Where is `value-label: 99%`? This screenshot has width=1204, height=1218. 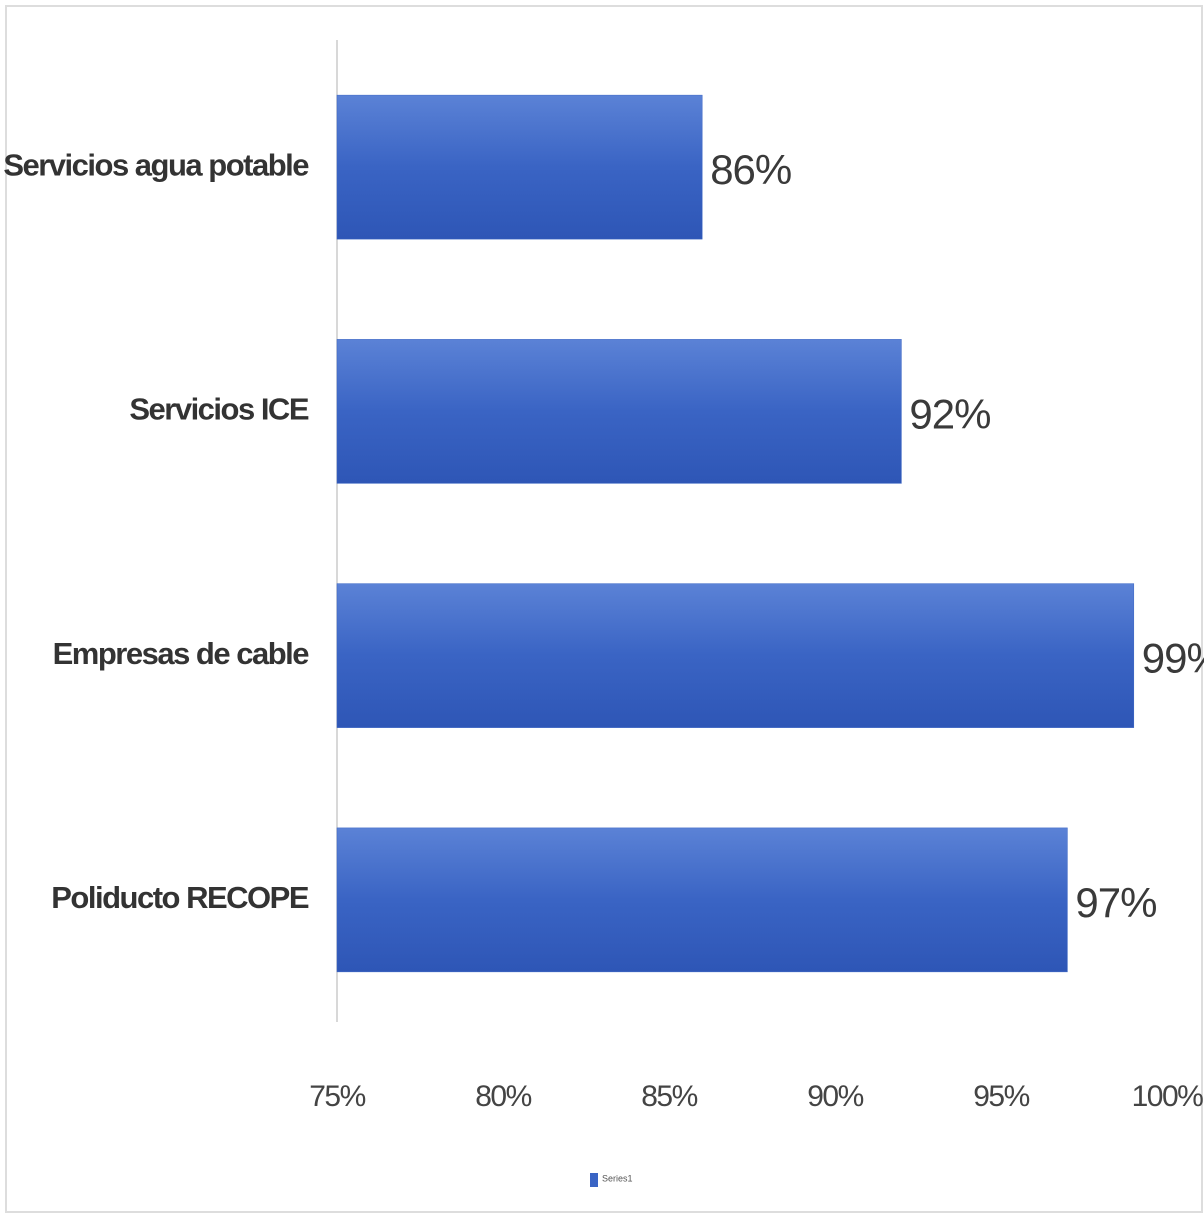 value-label: 99% is located at coordinates (1173, 658).